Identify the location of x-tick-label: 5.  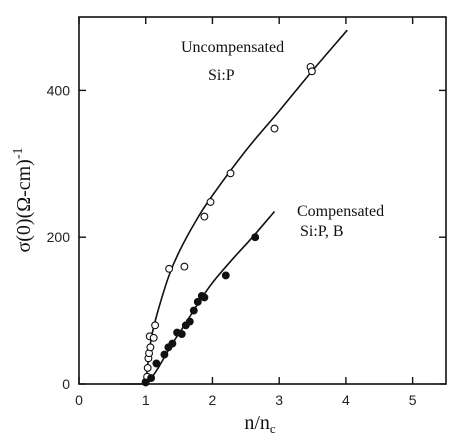
(413, 400).